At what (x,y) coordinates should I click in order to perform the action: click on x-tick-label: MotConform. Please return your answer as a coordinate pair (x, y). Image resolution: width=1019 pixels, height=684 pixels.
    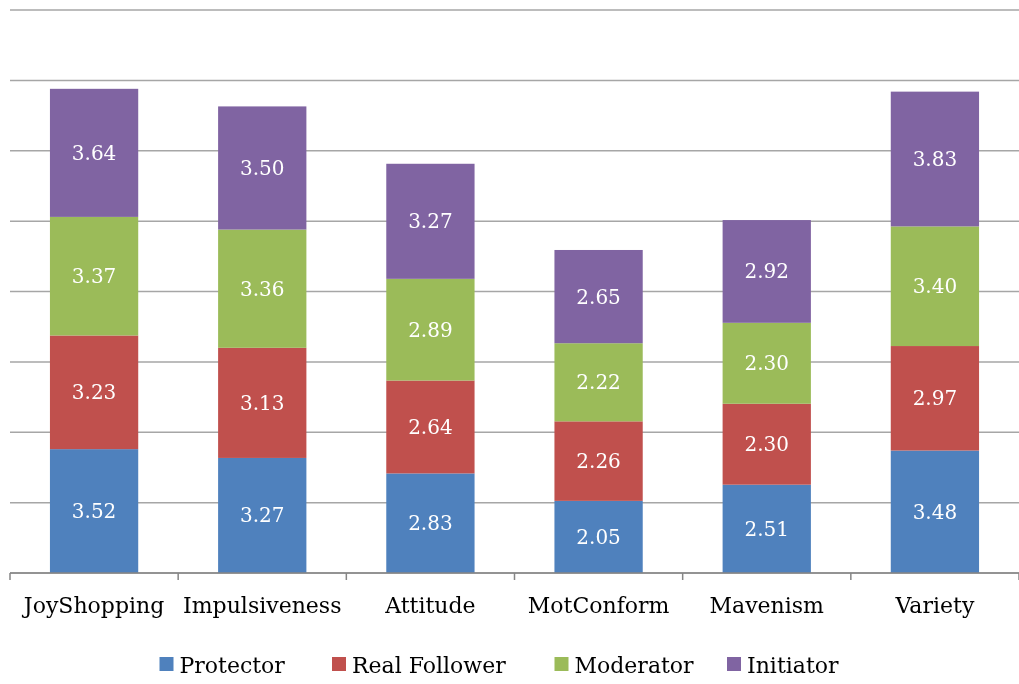
    Looking at the image, I should click on (598, 605).